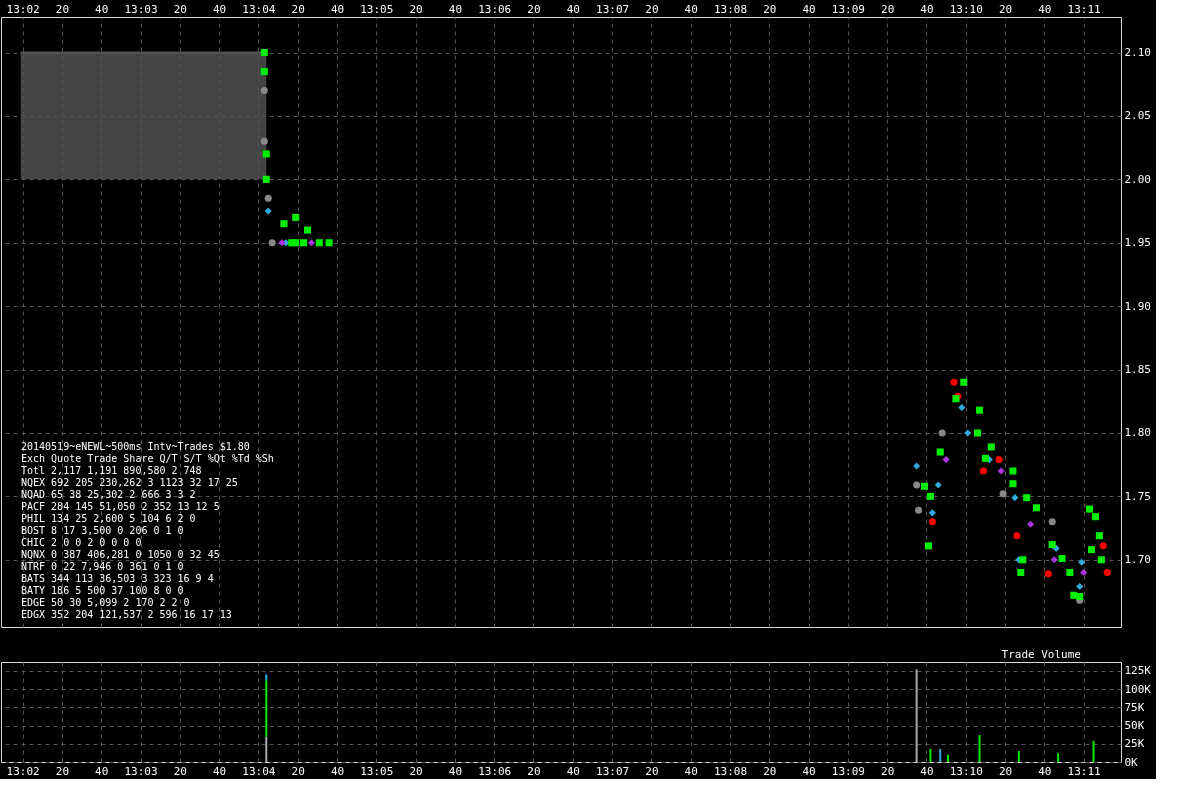 This screenshot has height=800, width=1200. Describe the element at coordinates (1137, 306) in the screenshot. I see `y-tick-label: 1.90` at that location.